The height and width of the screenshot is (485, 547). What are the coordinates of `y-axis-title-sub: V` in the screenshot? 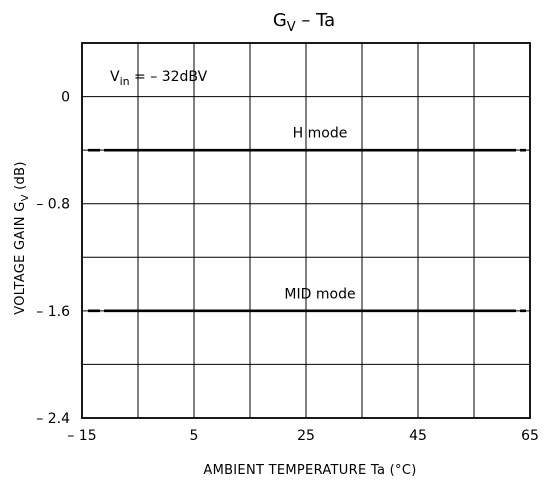 It's located at (25, 197).